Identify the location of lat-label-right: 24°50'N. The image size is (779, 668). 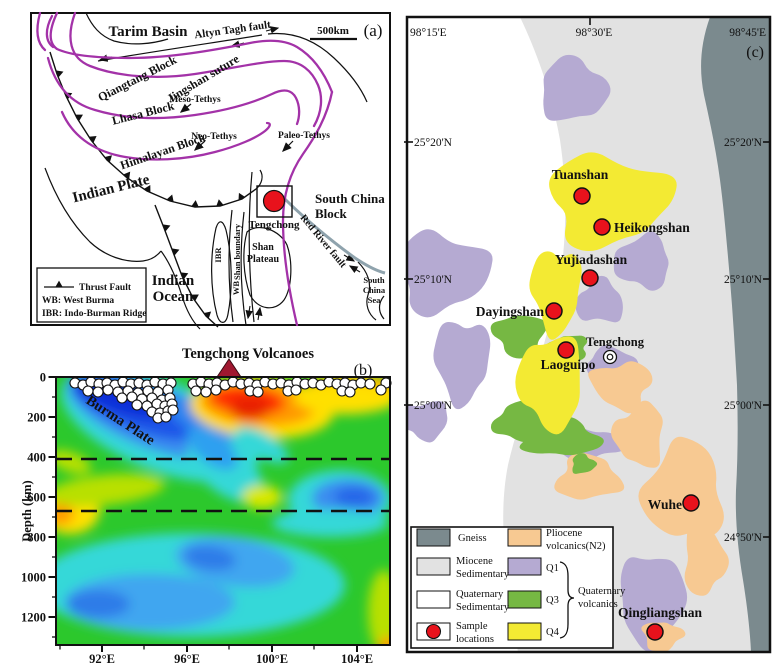
(743, 538).